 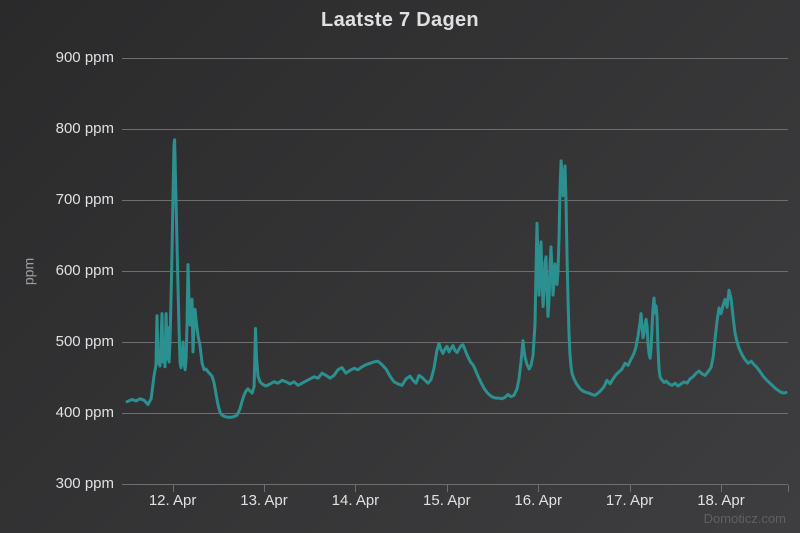 What do you see at coordinates (172, 500) in the screenshot?
I see `x-tick-label: 12. Apr` at bounding box center [172, 500].